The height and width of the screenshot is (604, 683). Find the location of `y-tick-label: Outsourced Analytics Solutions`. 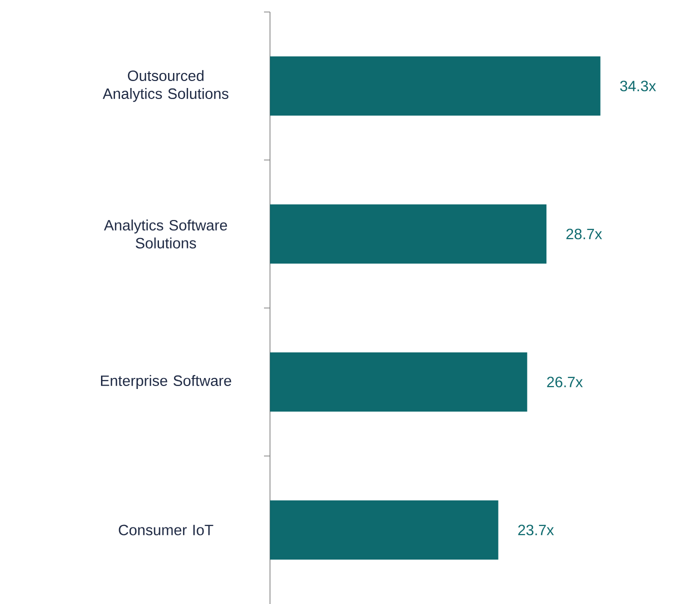

y-tick-label: Outsourced Analytics Solutions is located at coordinates (165, 86).